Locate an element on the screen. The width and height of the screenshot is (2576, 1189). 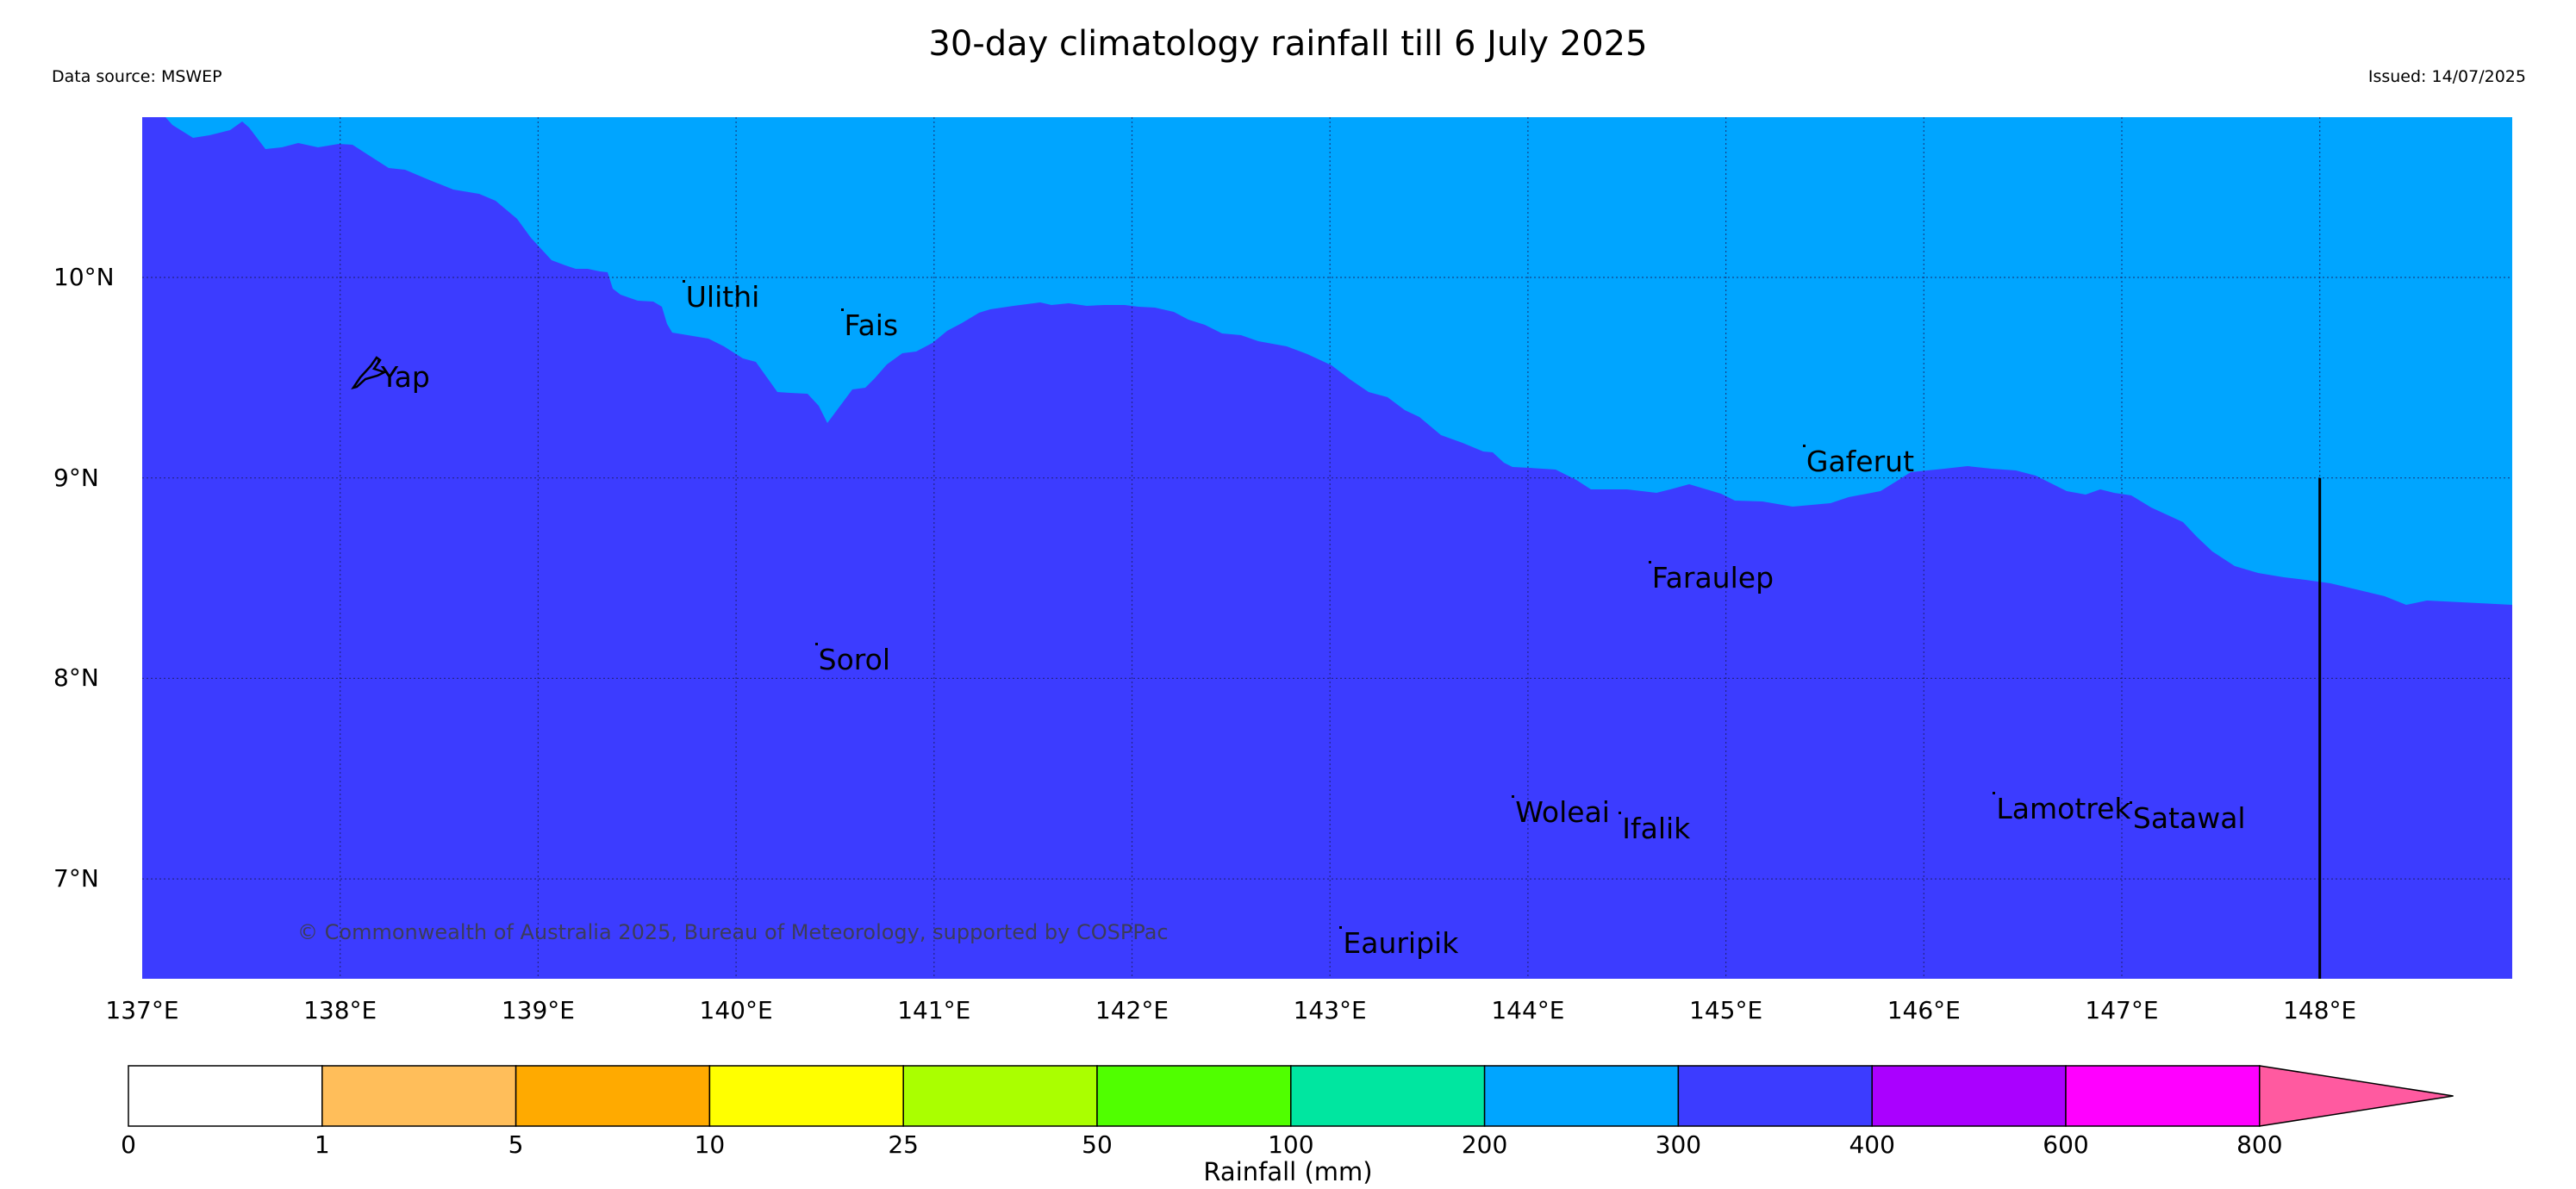
lon-label-146: 146°E is located at coordinates (1924, 1010).